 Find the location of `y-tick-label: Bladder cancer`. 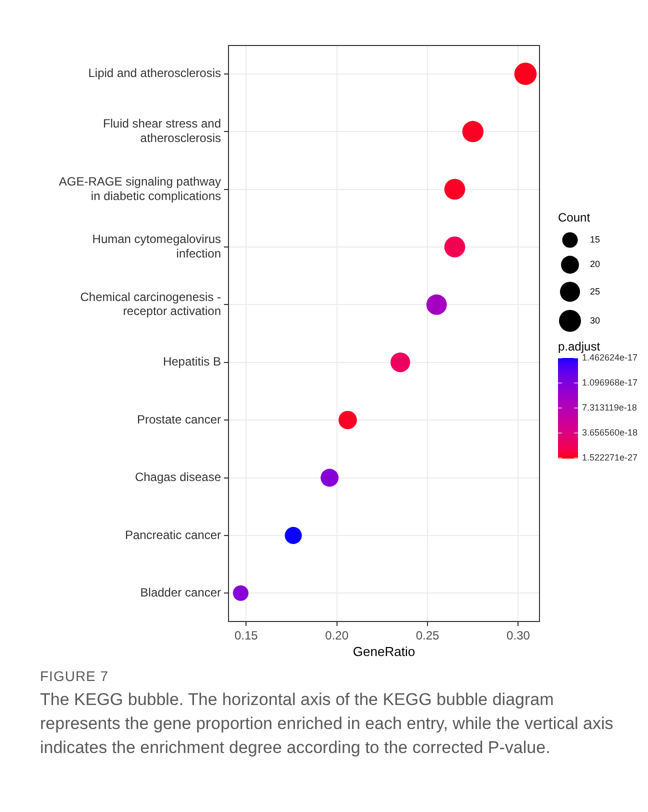

y-tick-label: Bladder cancer is located at coordinates (180, 592).